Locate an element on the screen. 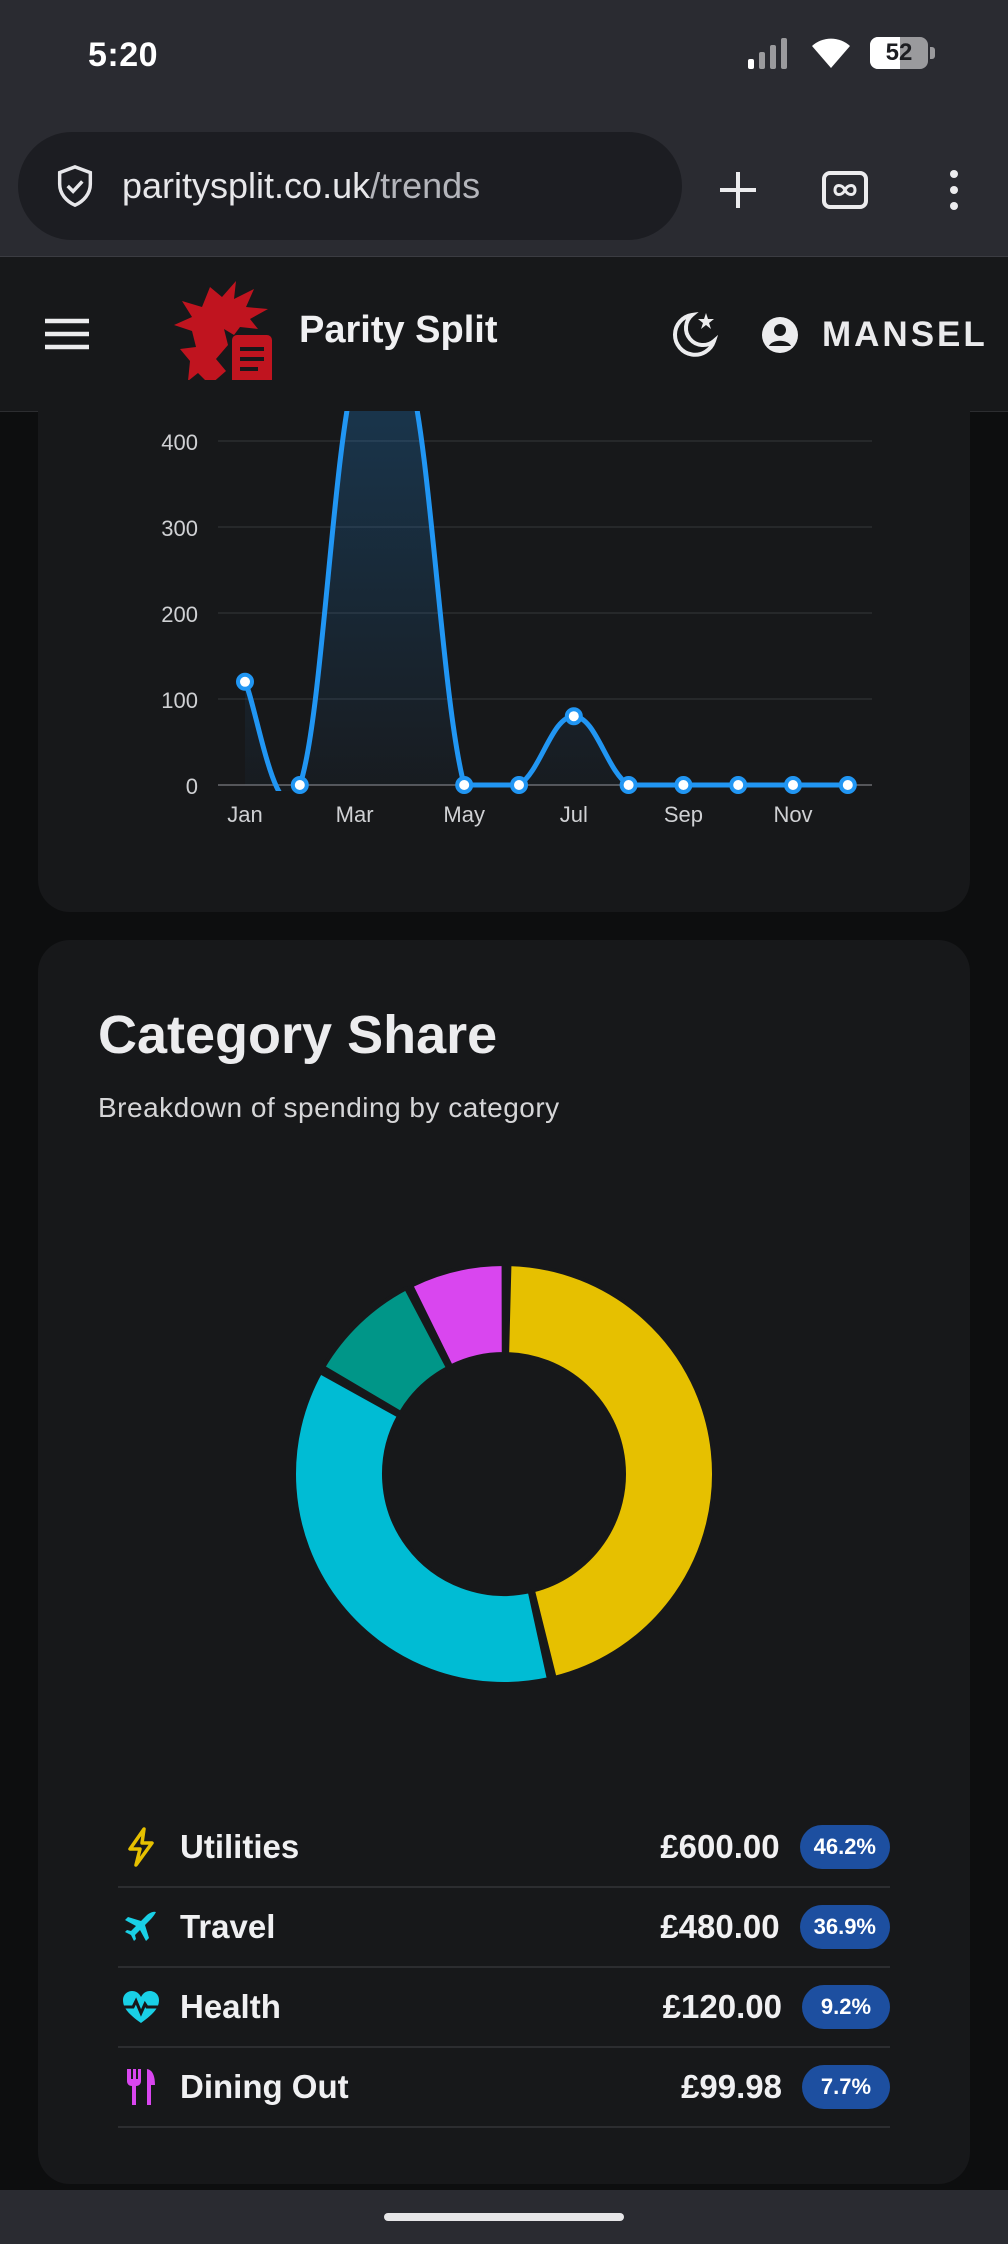  address-bar: paritysplit.co.uk/trends is located at coordinates (350, 186).